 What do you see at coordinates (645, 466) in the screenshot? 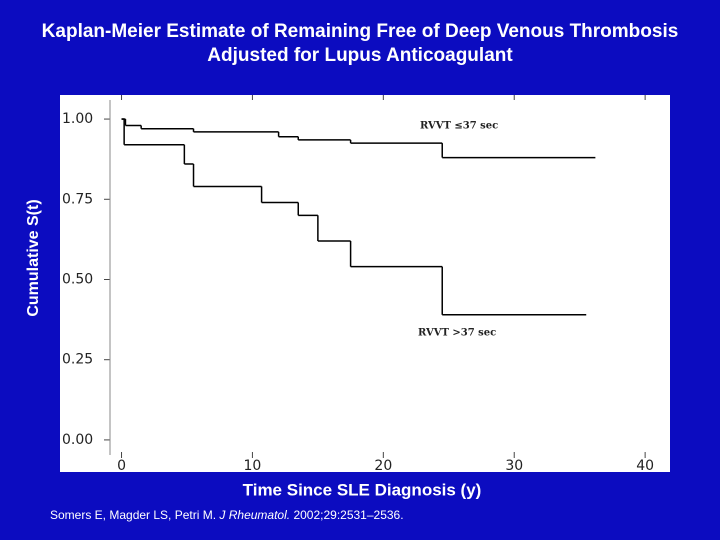
I see `x-tick-label: 40` at bounding box center [645, 466].